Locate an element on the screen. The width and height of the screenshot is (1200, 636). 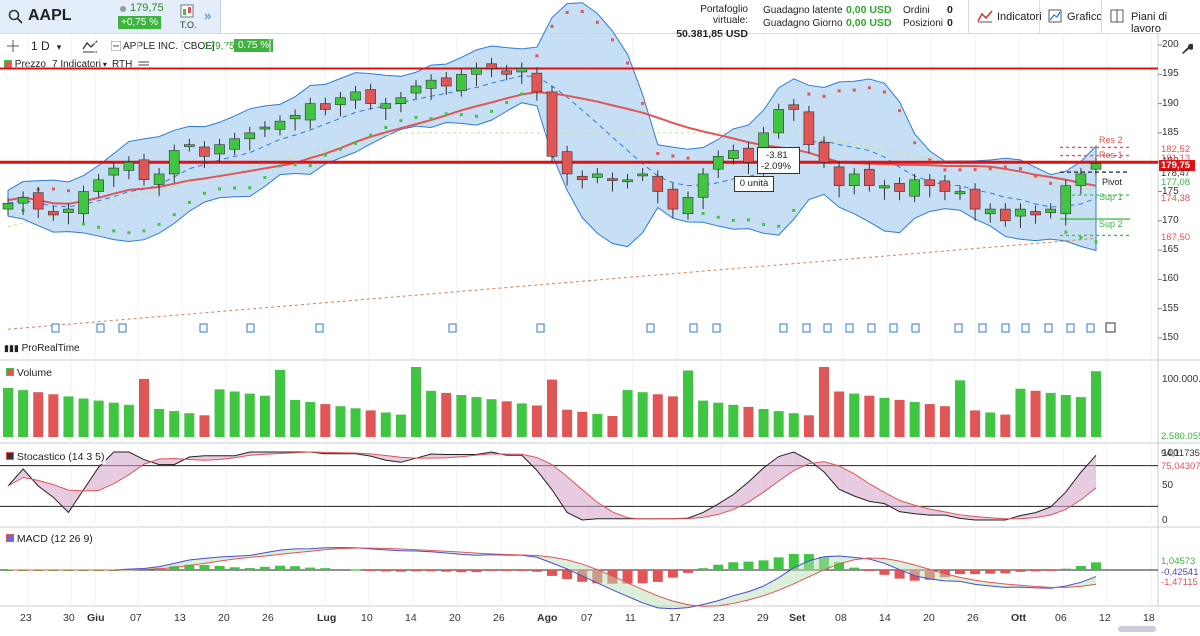
stoch-k-line is located at coordinates (552, 486).